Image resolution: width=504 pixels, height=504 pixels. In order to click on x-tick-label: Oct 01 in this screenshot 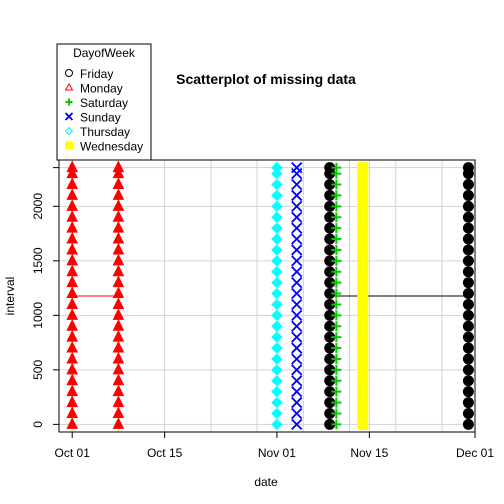, I will do `click(73, 453)`.